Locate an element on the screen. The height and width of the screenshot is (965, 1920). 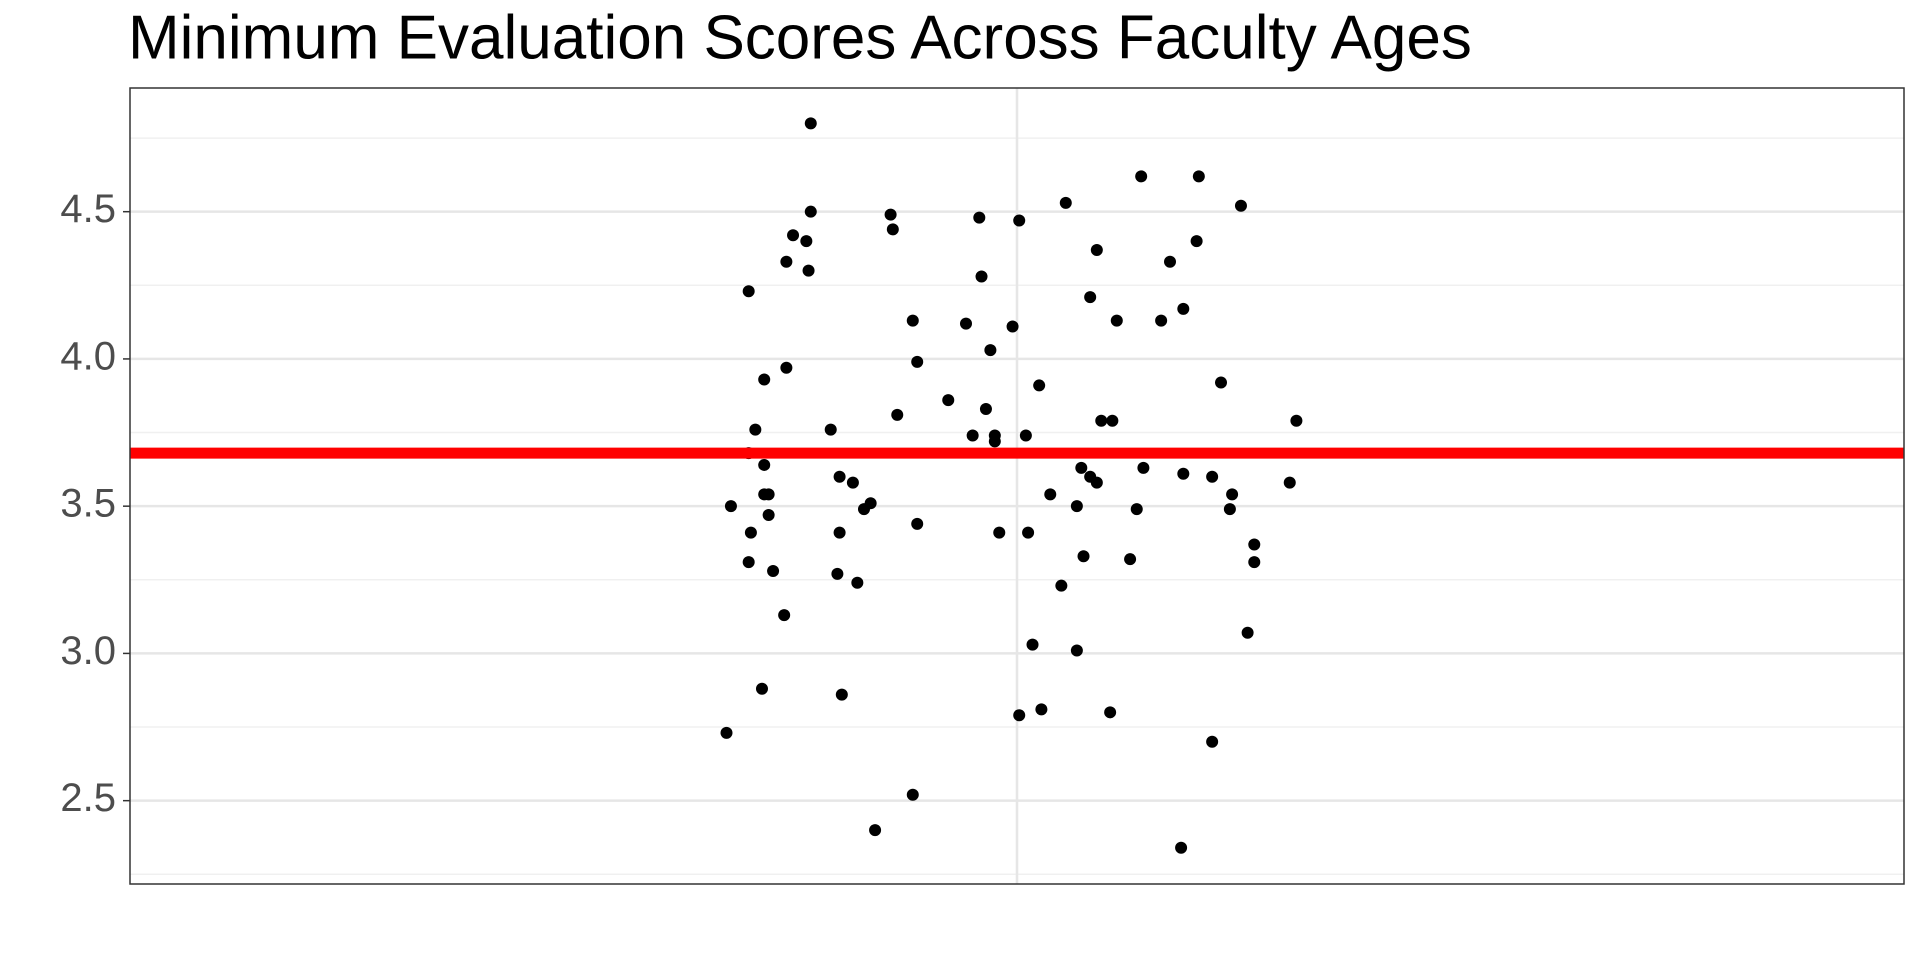
y-tick-label: 2.5 is located at coordinates (88, 798).